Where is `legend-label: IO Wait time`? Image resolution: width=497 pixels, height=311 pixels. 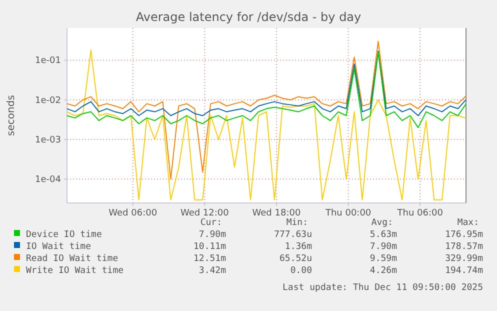
legend-label: IO Wait time is located at coordinates (59, 247).